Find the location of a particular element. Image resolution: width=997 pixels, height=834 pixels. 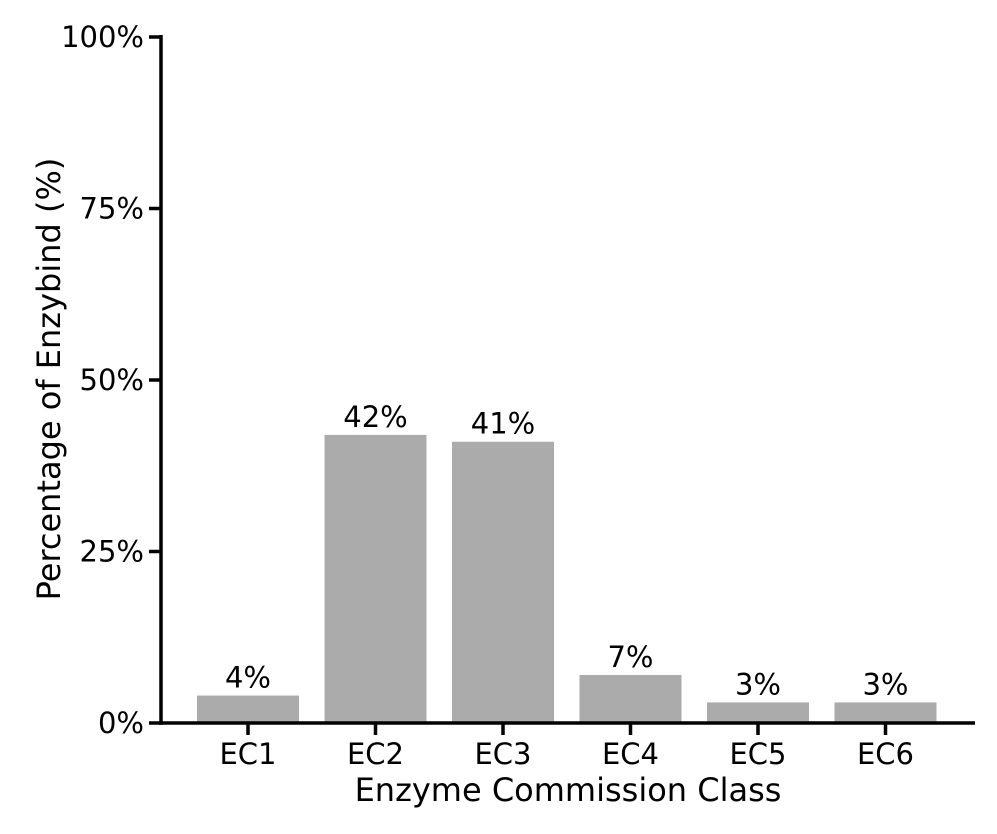

value-label-EC1: 4% is located at coordinates (248, 678).